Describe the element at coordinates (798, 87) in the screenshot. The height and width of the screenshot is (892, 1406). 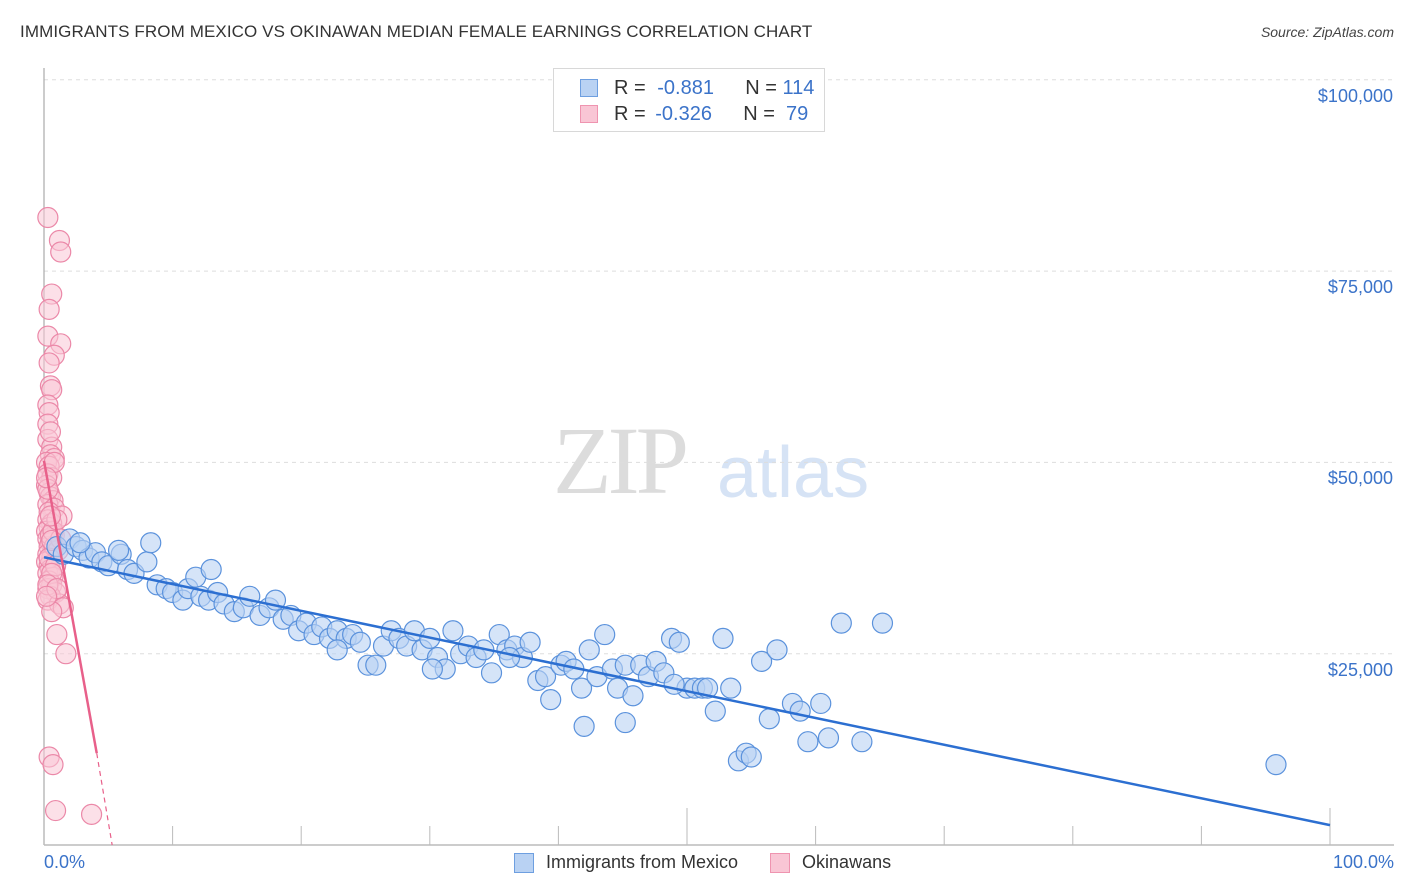
I see `n-value: 114` at that location.